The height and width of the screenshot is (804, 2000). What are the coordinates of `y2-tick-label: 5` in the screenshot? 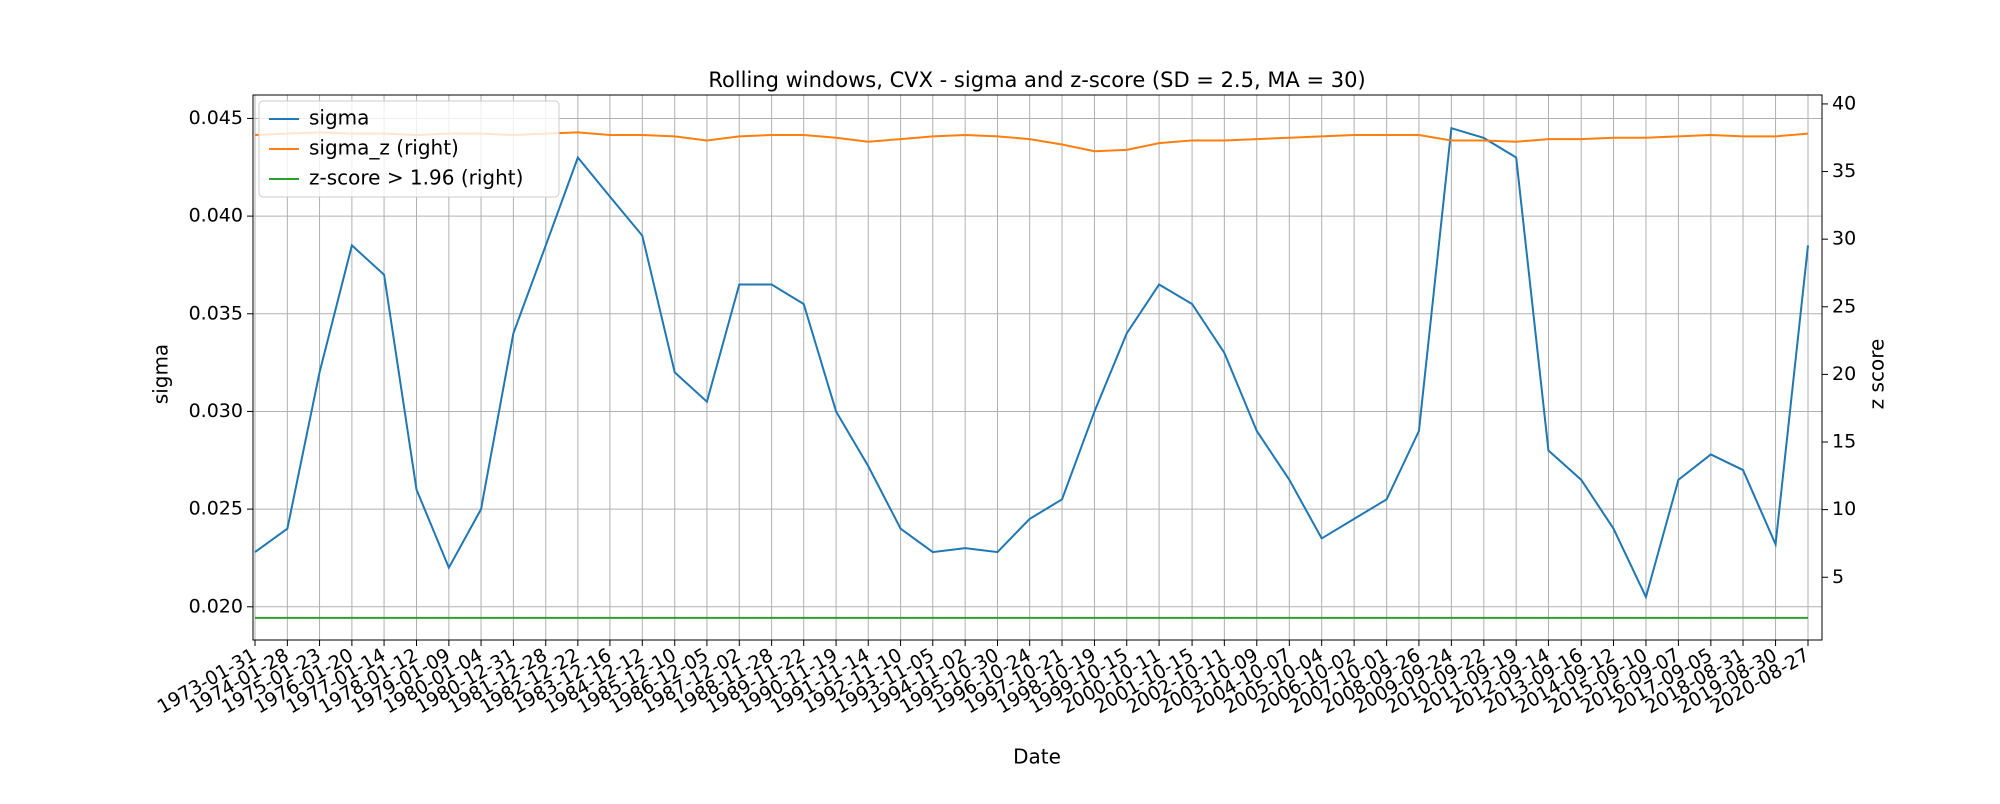 It's located at (1838, 577).